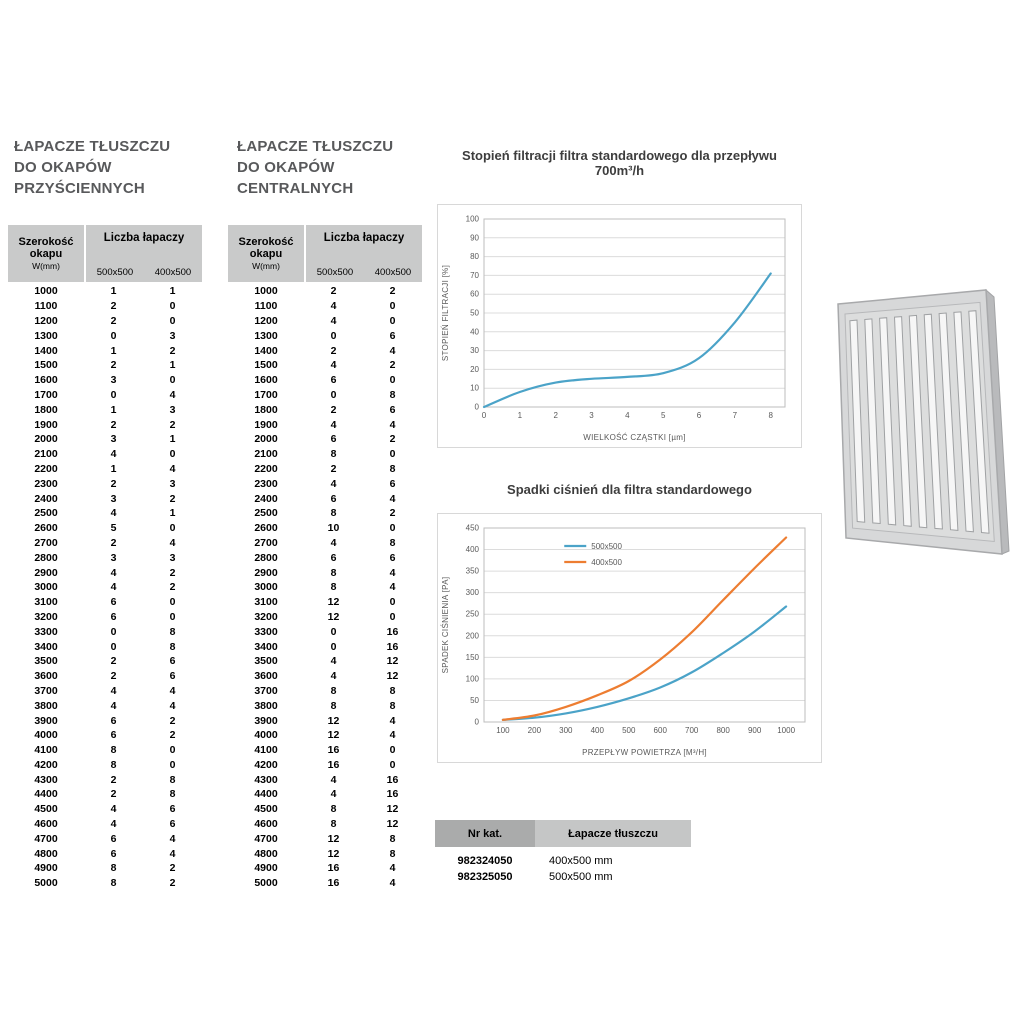 The image size is (1024, 1024). I want to click on table-row: 4200 16 0, so click(325, 765).